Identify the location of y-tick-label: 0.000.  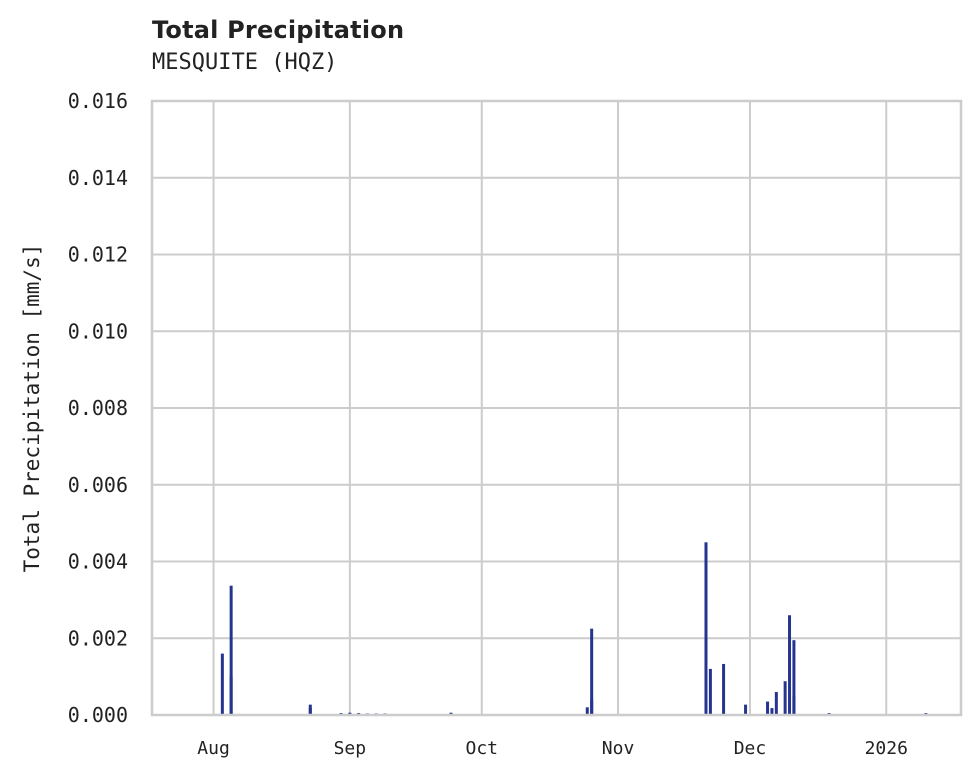
(98, 715).